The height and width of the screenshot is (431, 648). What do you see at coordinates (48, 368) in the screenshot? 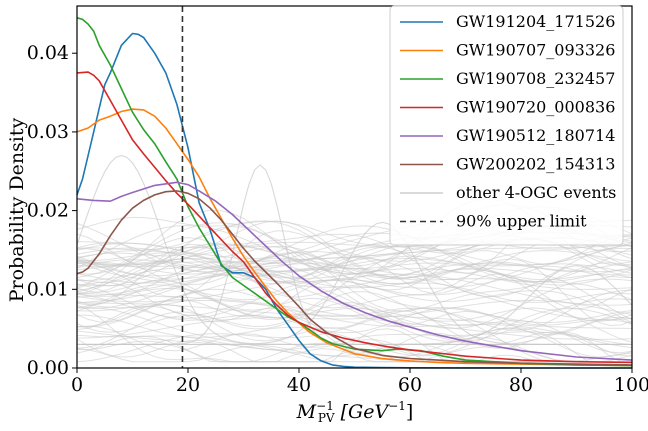
I see `y-tick-label: 0.00` at bounding box center [48, 368].